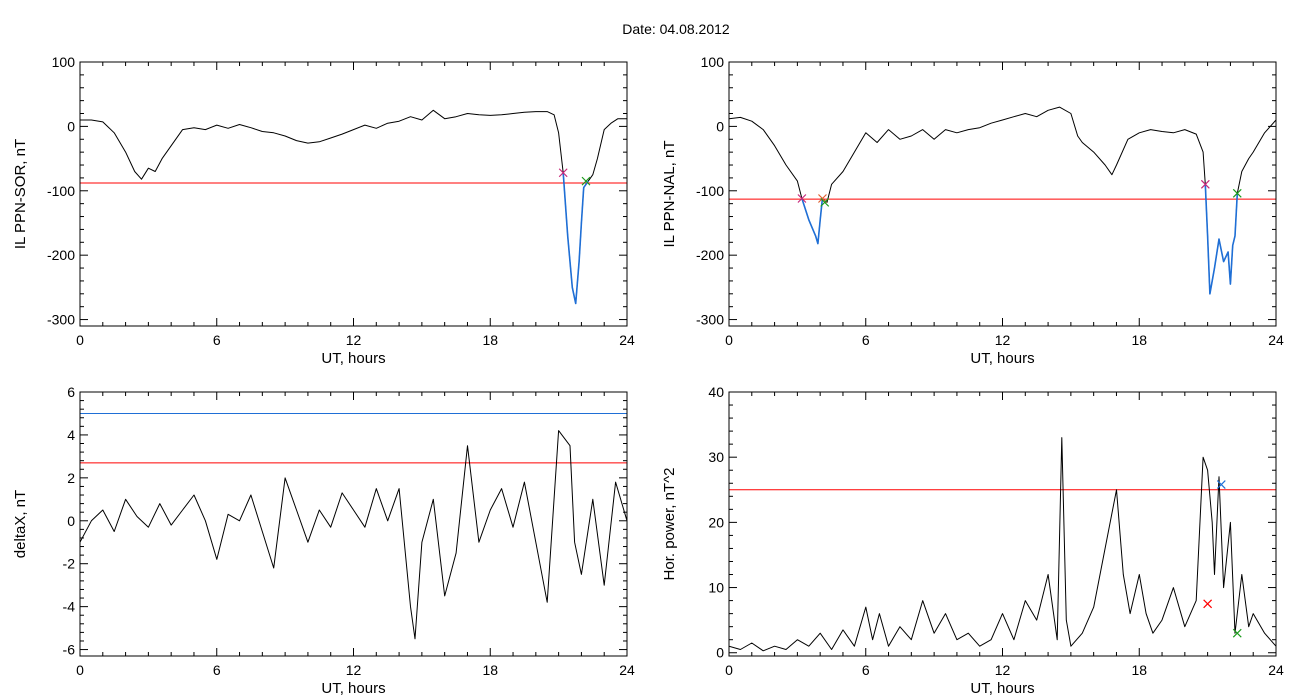  Describe the element at coordinates (69, 564) in the screenshot. I see `y-tick-label: -2` at that location.